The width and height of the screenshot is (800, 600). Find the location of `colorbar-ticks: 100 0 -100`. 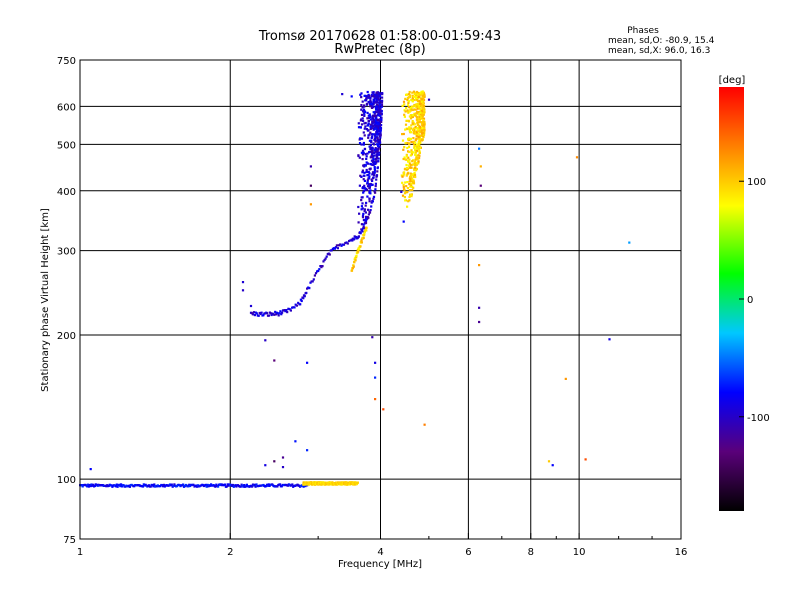

colorbar-ticks: 100 0 -100 is located at coordinates (754, 300).